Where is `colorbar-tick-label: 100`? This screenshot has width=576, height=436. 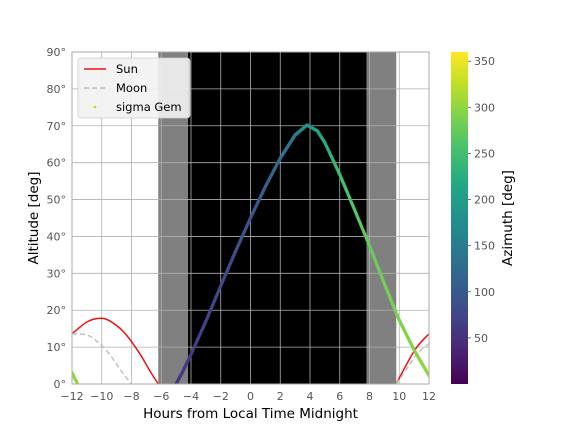 colorbar-tick-label: 100 is located at coordinates (484, 292).